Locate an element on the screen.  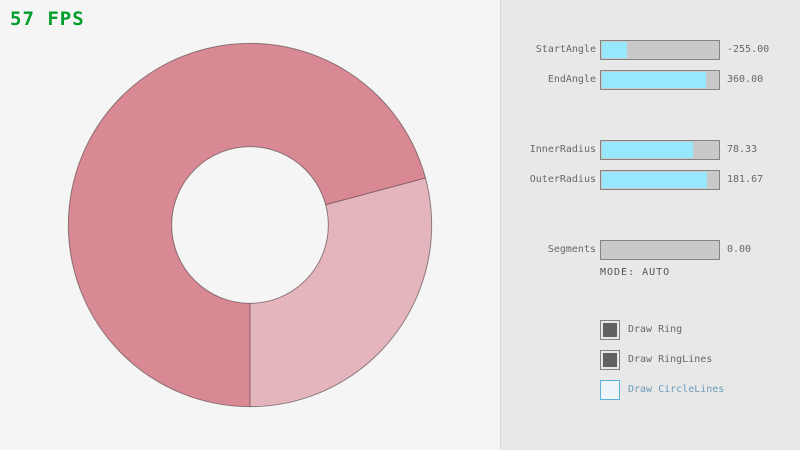
ring-radial-line-start is located at coordinates (375, 191).